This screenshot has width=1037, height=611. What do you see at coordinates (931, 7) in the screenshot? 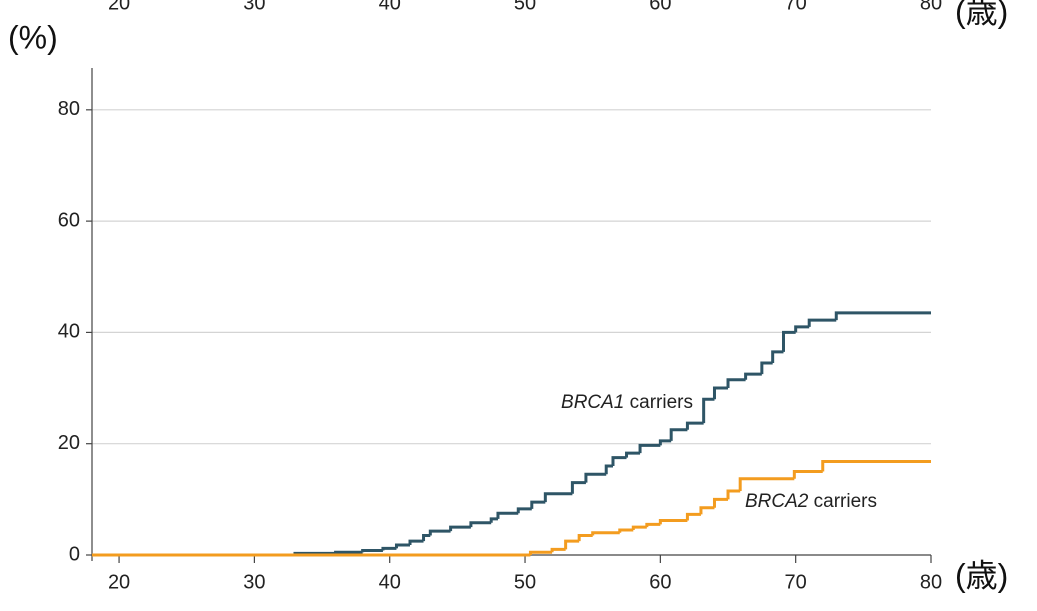
I see `x-tick-label-top: 80` at bounding box center [931, 7].